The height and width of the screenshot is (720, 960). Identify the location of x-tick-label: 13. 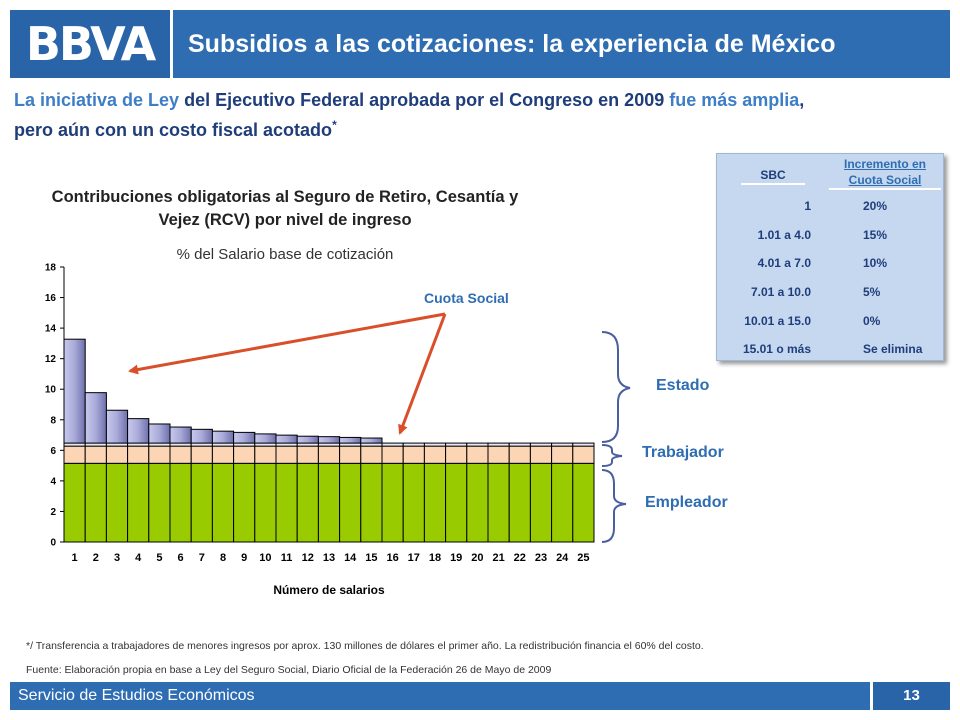
(329, 558).